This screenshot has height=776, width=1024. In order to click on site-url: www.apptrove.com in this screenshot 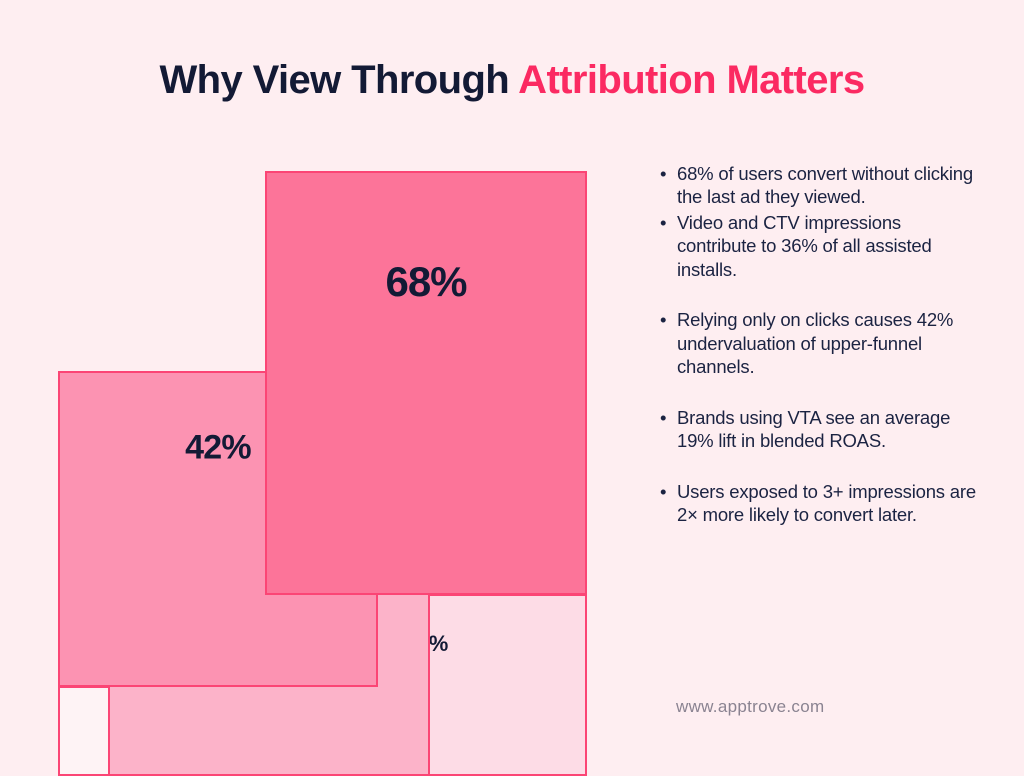, I will do `click(750, 706)`.